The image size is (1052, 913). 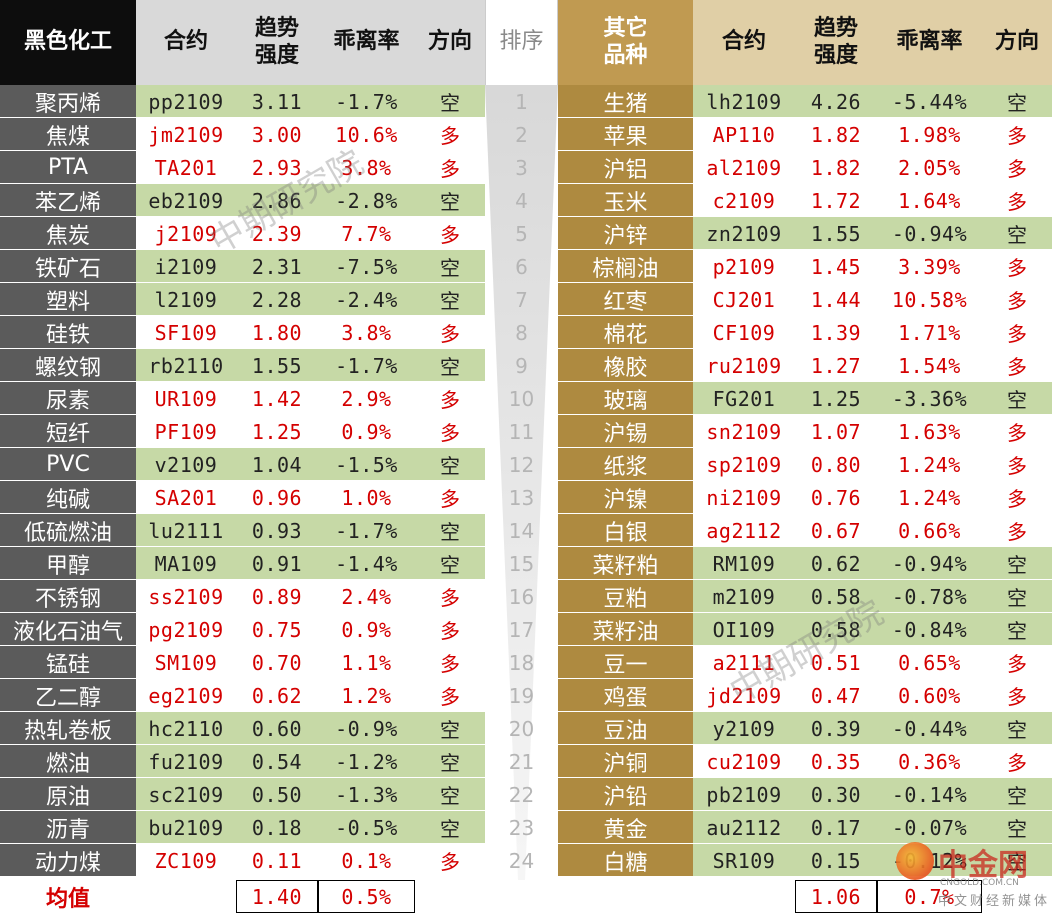 What do you see at coordinates (836, 431) in the screenshot?
I see `right-trend-strength: 1.07` at bounding box center [836, 431].